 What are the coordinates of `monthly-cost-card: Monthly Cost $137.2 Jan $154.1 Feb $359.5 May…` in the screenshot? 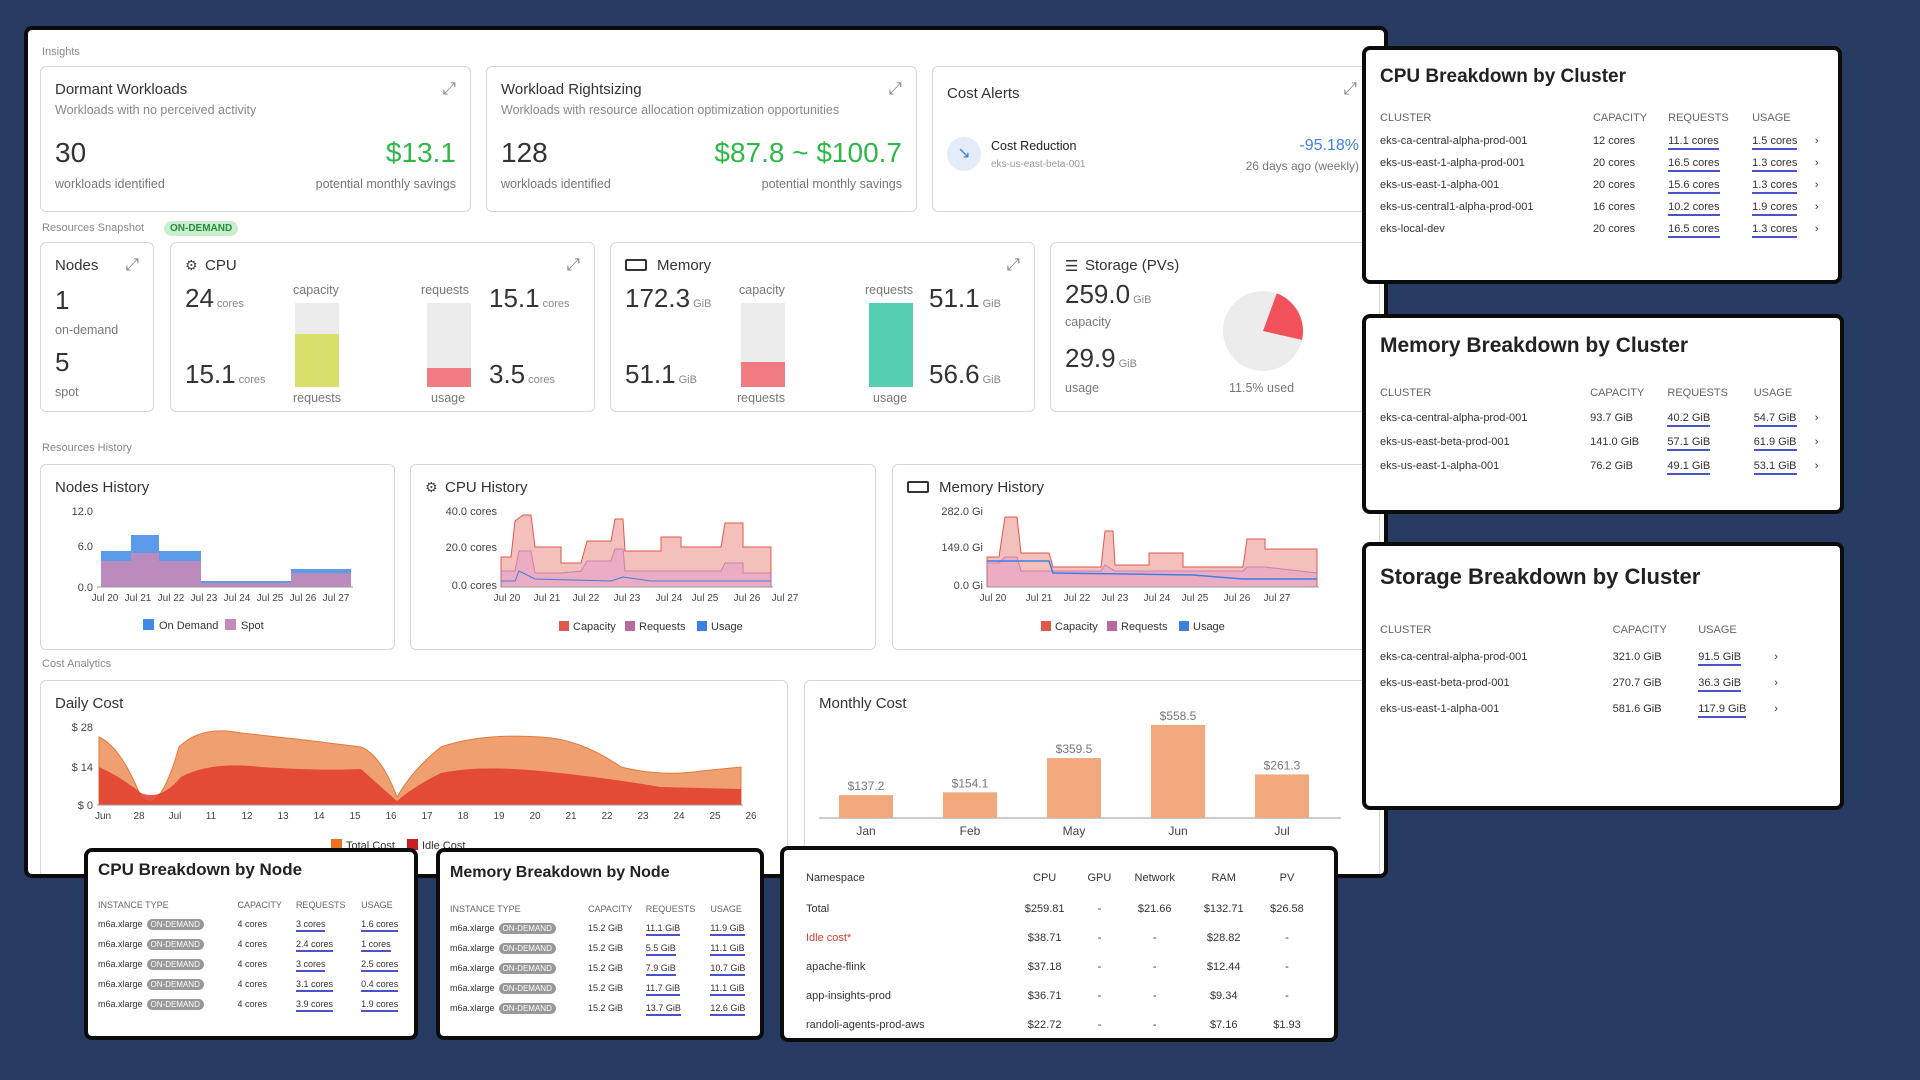 It's located at (1092, 777).